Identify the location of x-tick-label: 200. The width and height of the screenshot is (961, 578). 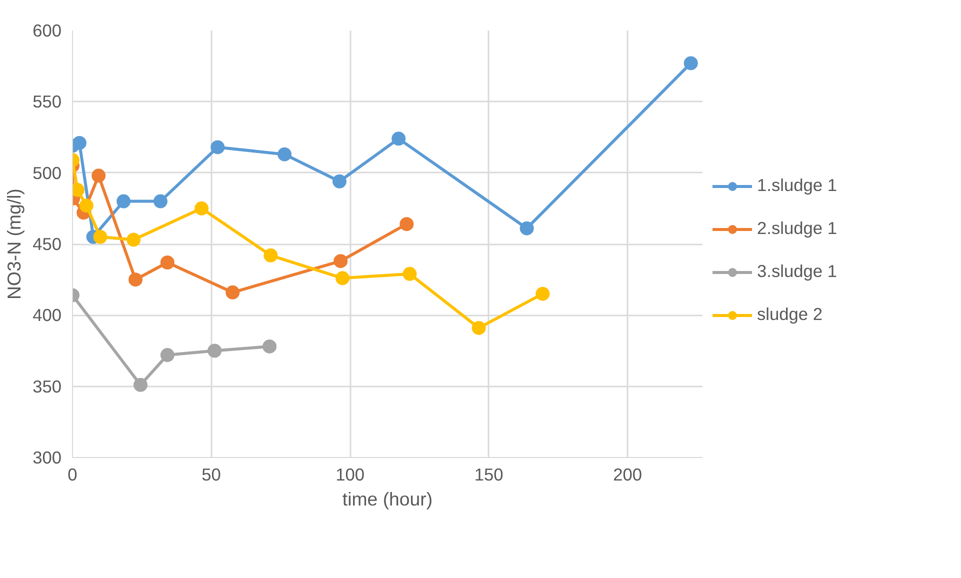
(627, 474).